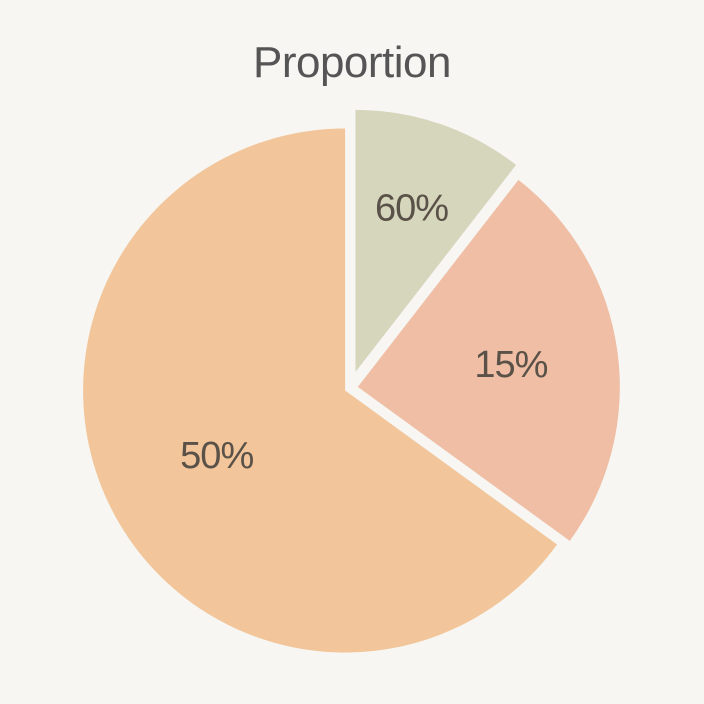  I want to click on pie-slice, so click(436, 240).